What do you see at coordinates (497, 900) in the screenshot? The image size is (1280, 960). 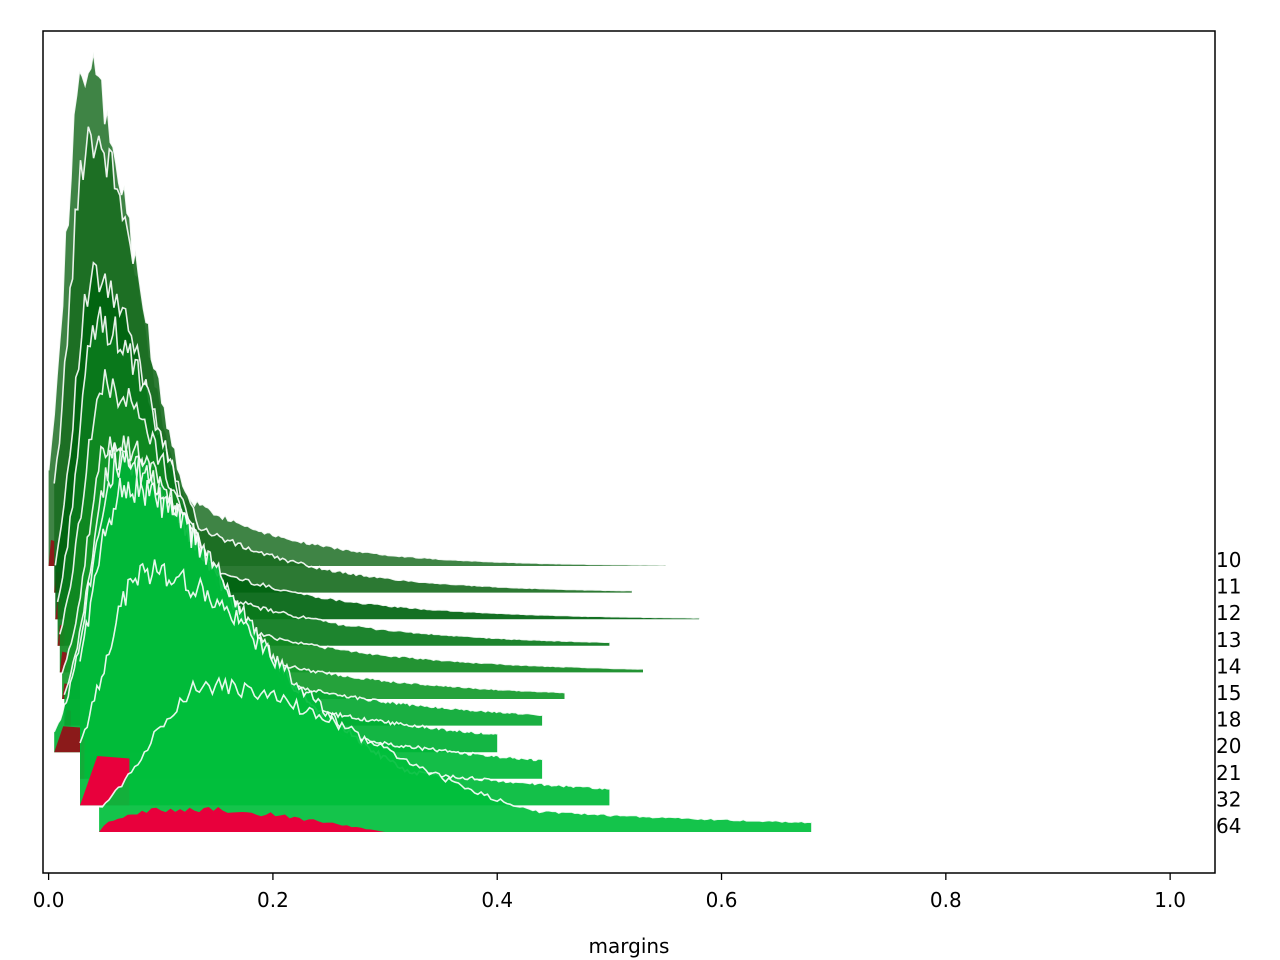 I see `x-tick-label: 0.4` at bounding box center [497, 900].